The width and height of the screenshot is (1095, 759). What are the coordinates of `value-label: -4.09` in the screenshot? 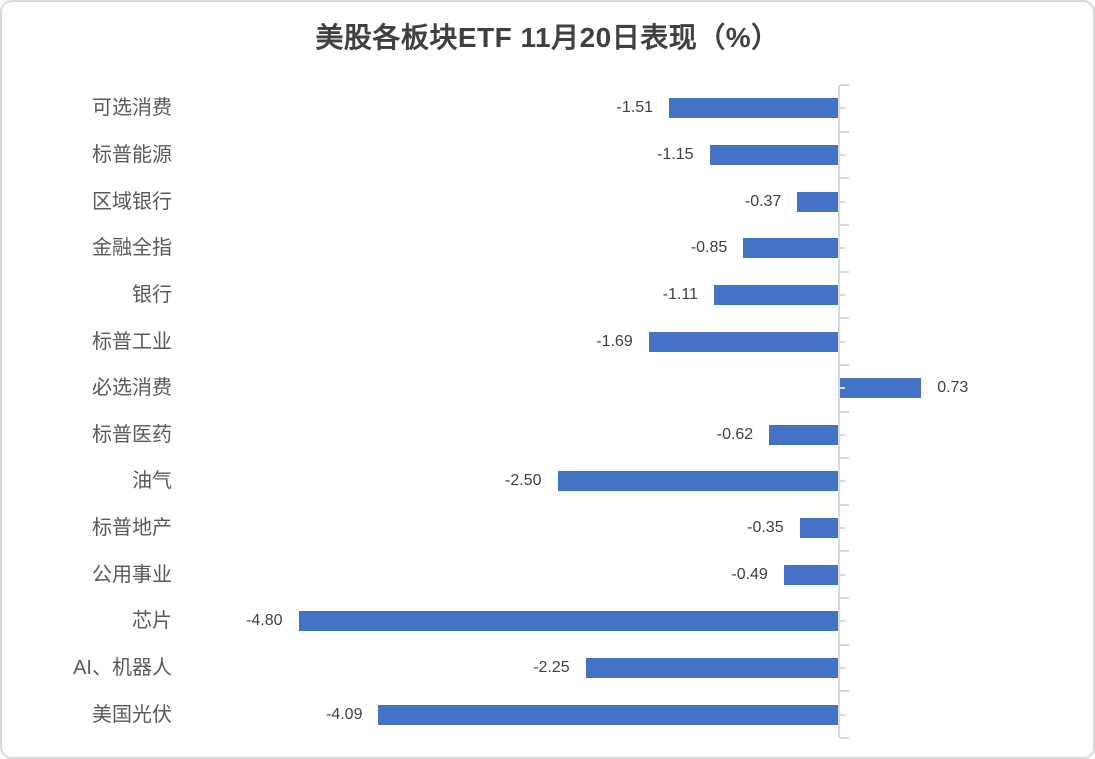 It's located at (344, 714).